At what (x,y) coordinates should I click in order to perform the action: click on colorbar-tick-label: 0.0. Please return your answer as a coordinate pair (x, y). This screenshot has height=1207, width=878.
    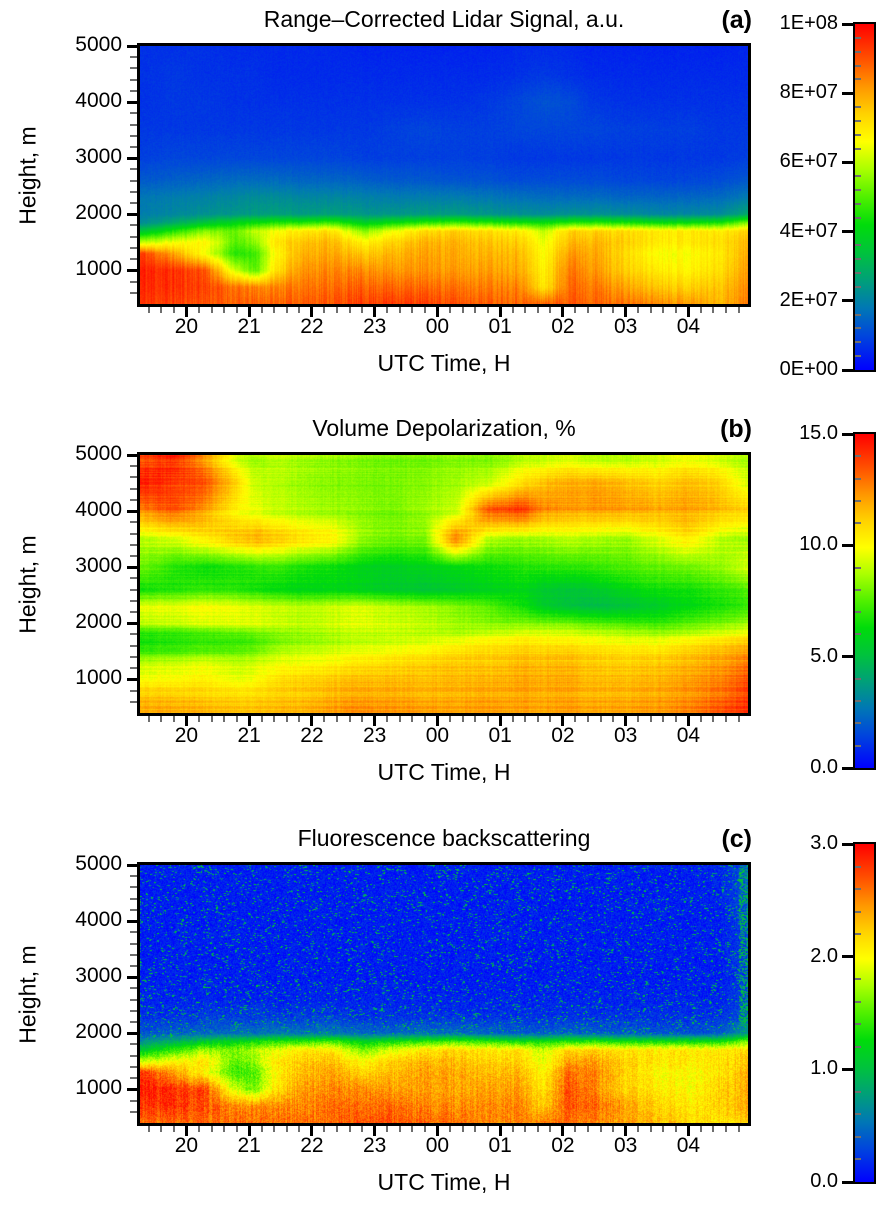
    Looking at the image, I should click on (824, 1181).